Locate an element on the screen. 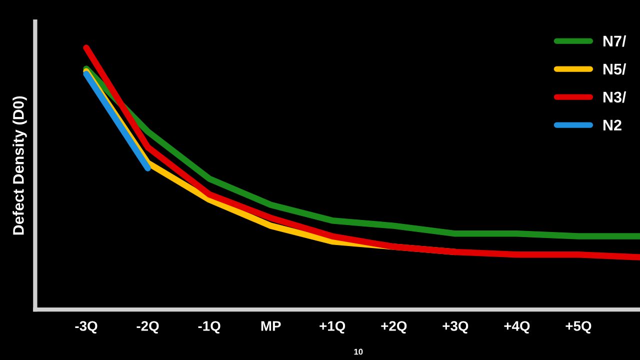 The height and width of the screenshot is (360, 640). x-tick-label: +3Q is located at coordinates (455, 327).